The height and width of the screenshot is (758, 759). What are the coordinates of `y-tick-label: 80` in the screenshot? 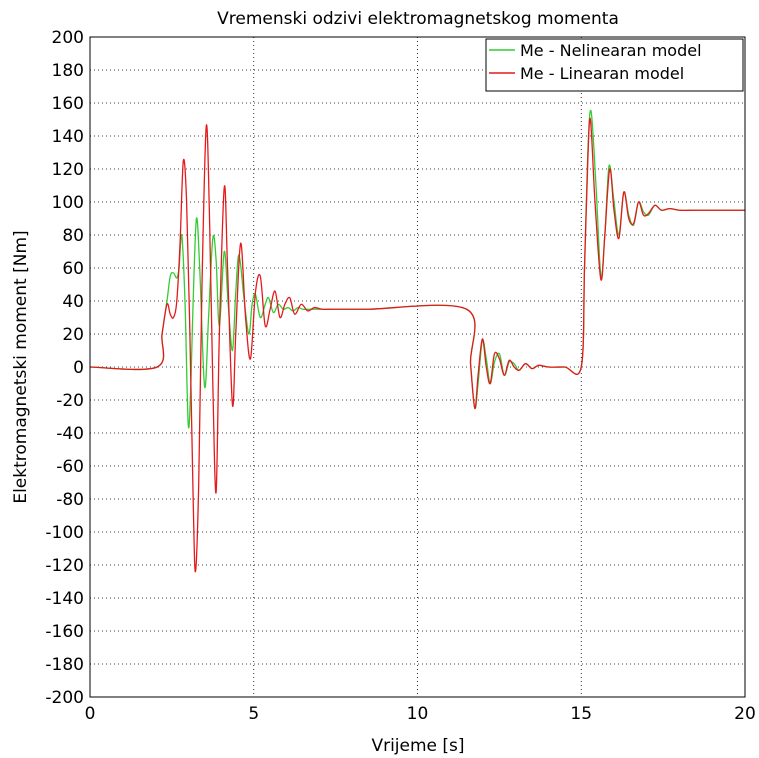 It's located at (73, 236).